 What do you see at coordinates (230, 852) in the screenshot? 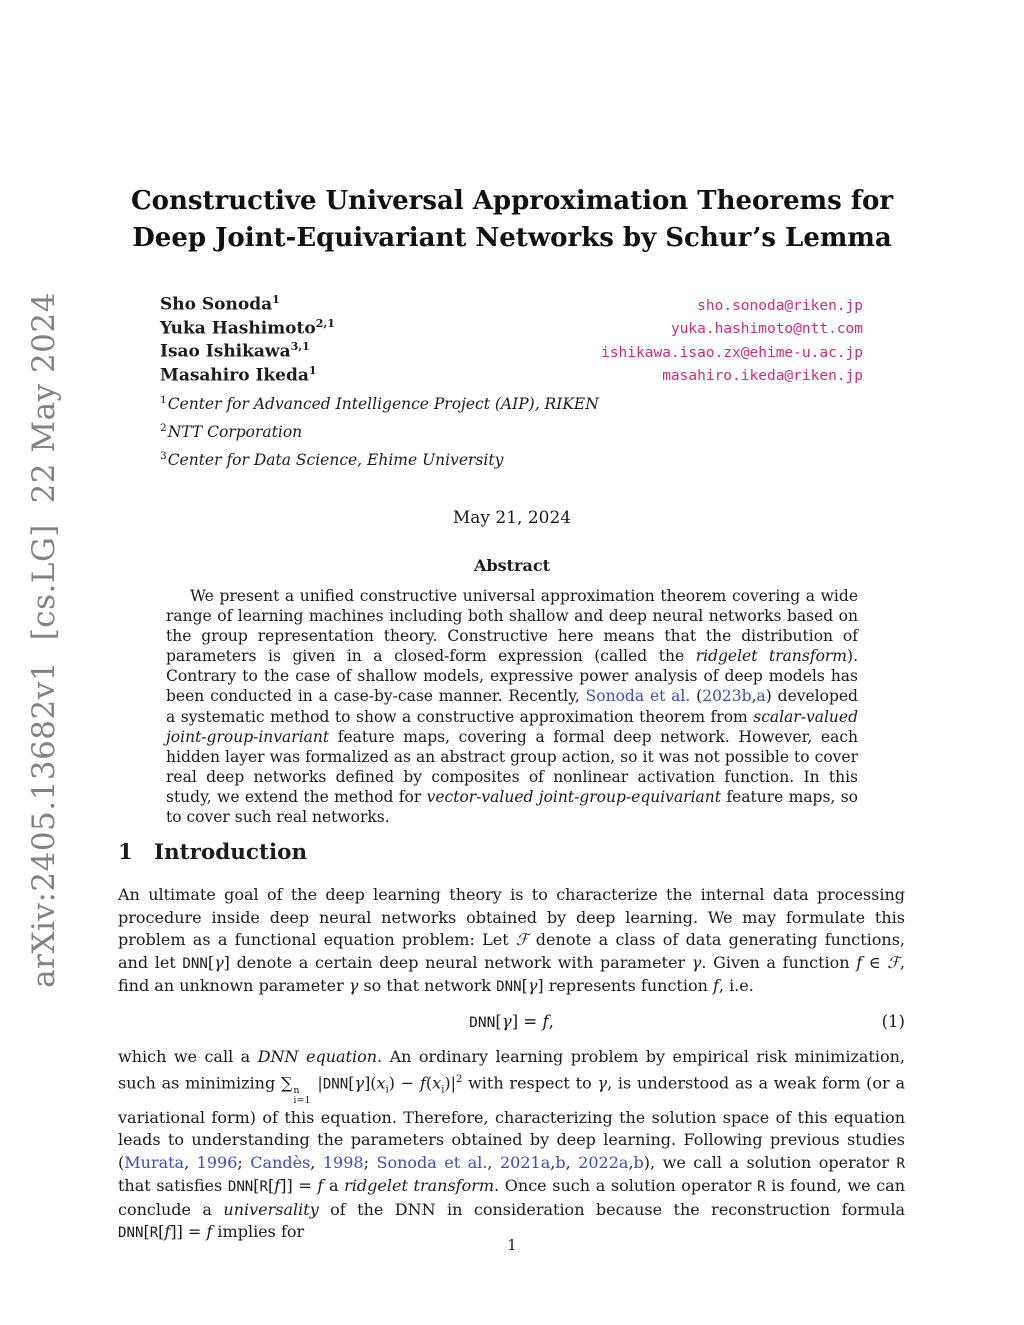
I see `section-title: Introduction` at bounding box center [230, 852].